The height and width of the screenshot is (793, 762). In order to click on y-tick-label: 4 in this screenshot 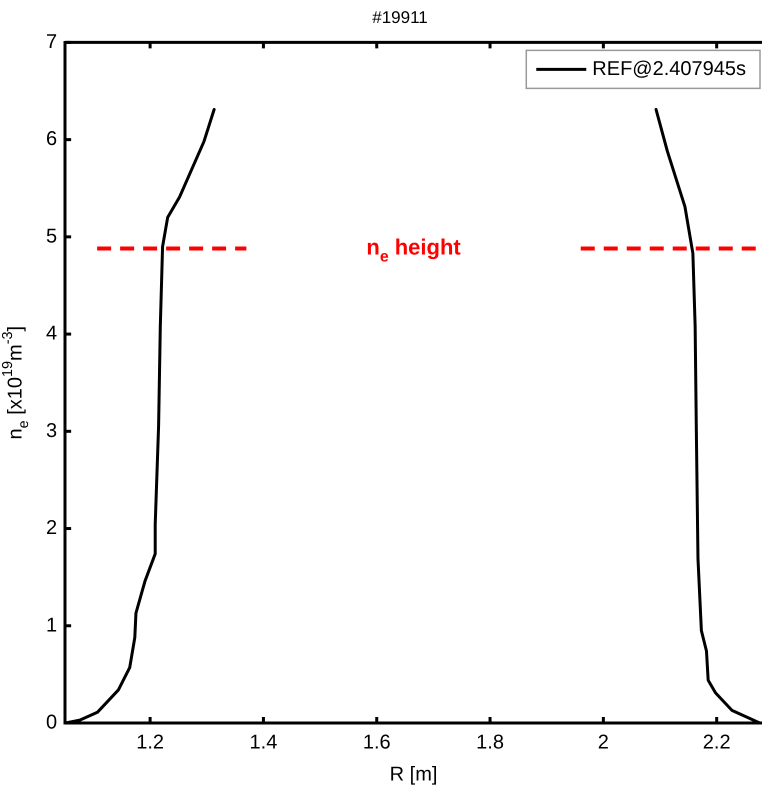, I will do `click(52, 333)`.